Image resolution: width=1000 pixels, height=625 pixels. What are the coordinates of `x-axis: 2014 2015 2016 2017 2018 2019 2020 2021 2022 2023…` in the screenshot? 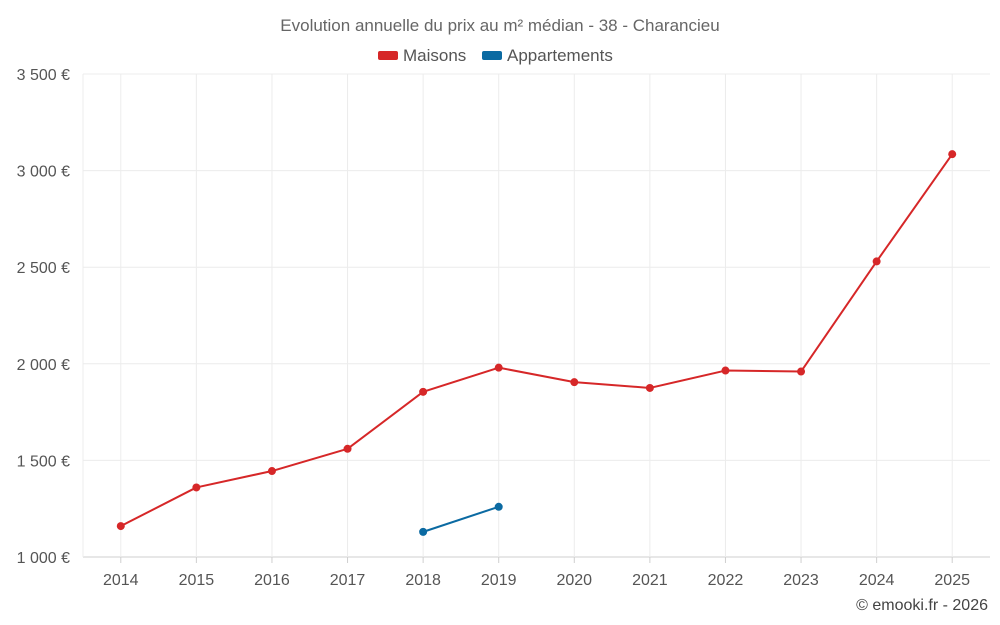 It's located at (536, 573).